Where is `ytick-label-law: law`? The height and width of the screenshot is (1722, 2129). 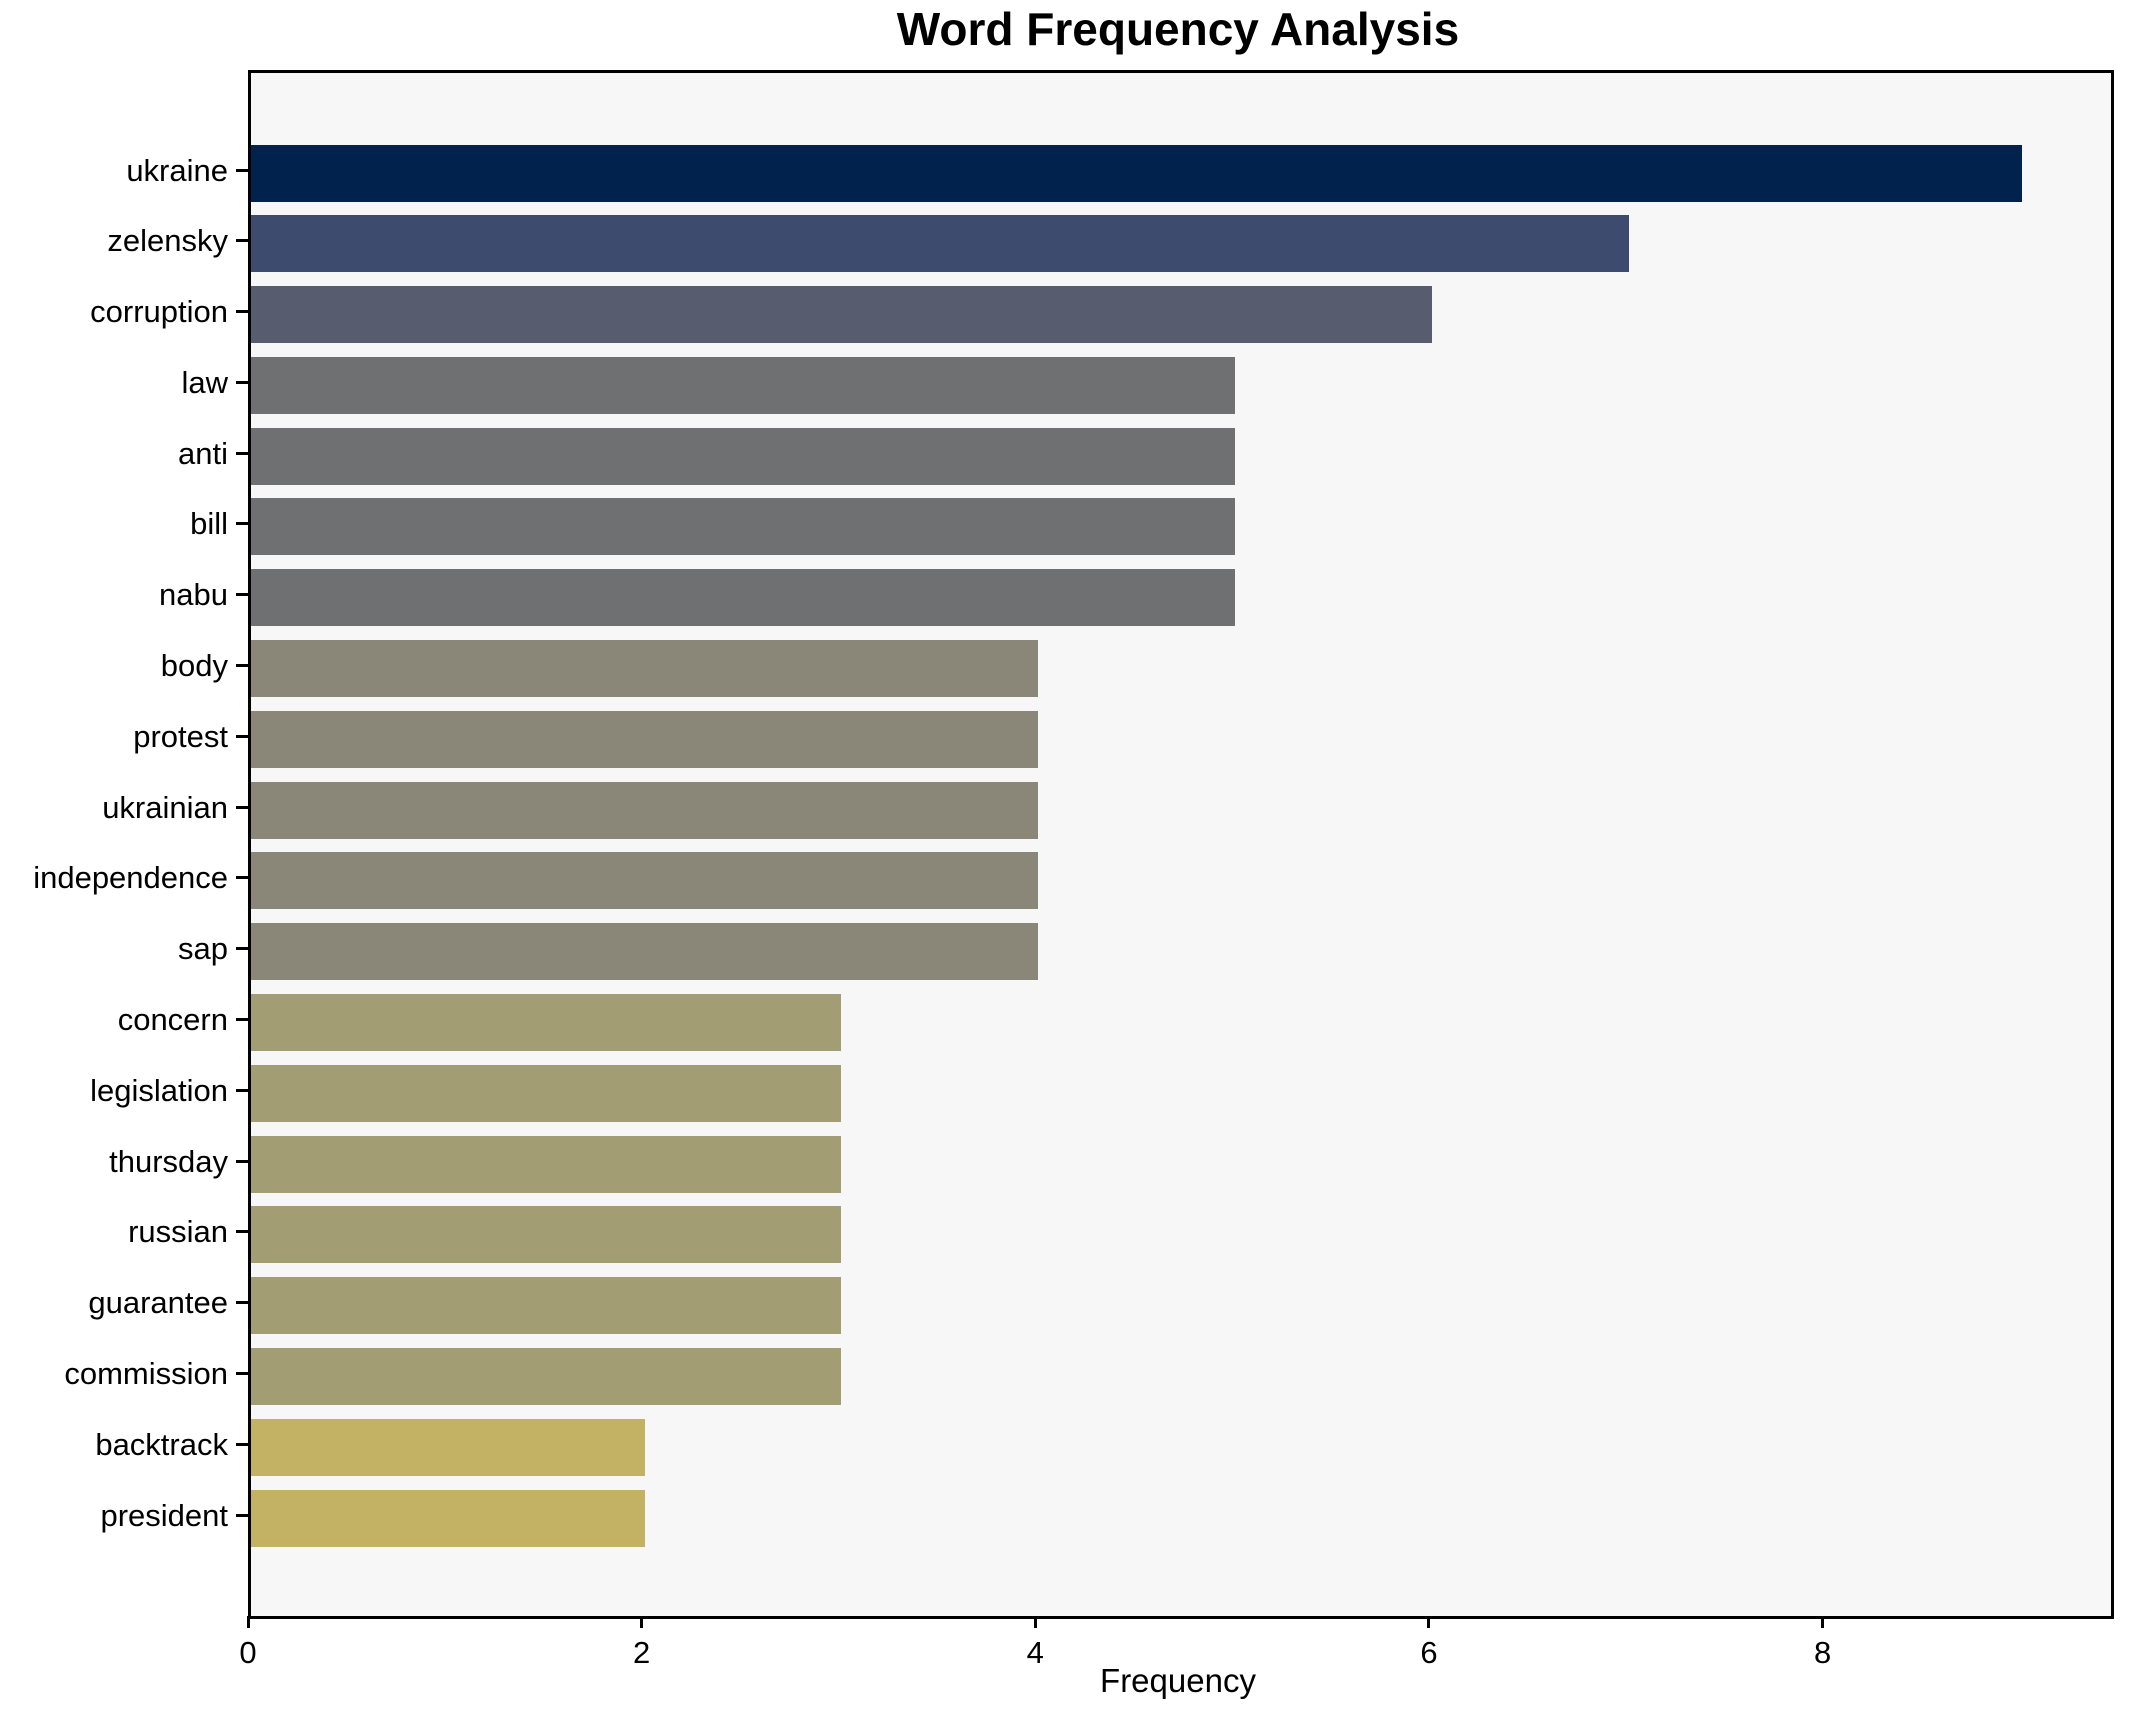 ytick-label-law: law is located at coordinates (204, 382).